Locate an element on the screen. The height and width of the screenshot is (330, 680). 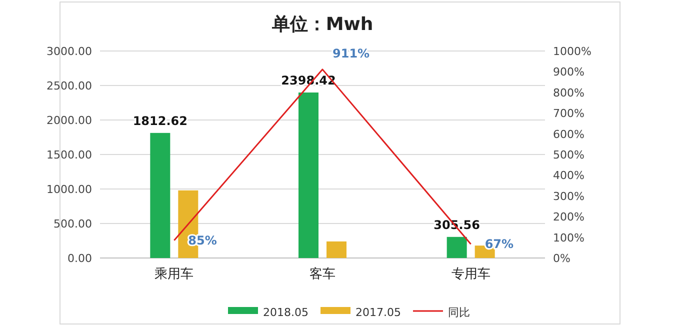
y-tick-label: 0.00 is located at coordinates (80, 258).